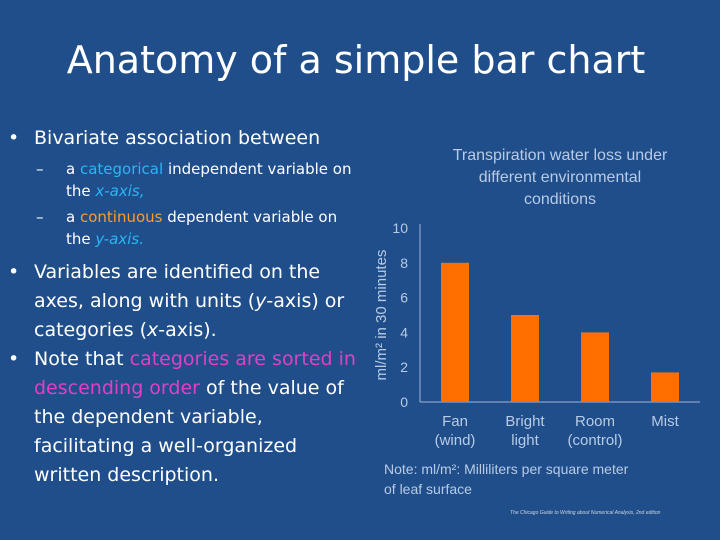  Describe the element at coordinates (404, 367) in the screenshot. I see `y-tick-label: 2` at that location.